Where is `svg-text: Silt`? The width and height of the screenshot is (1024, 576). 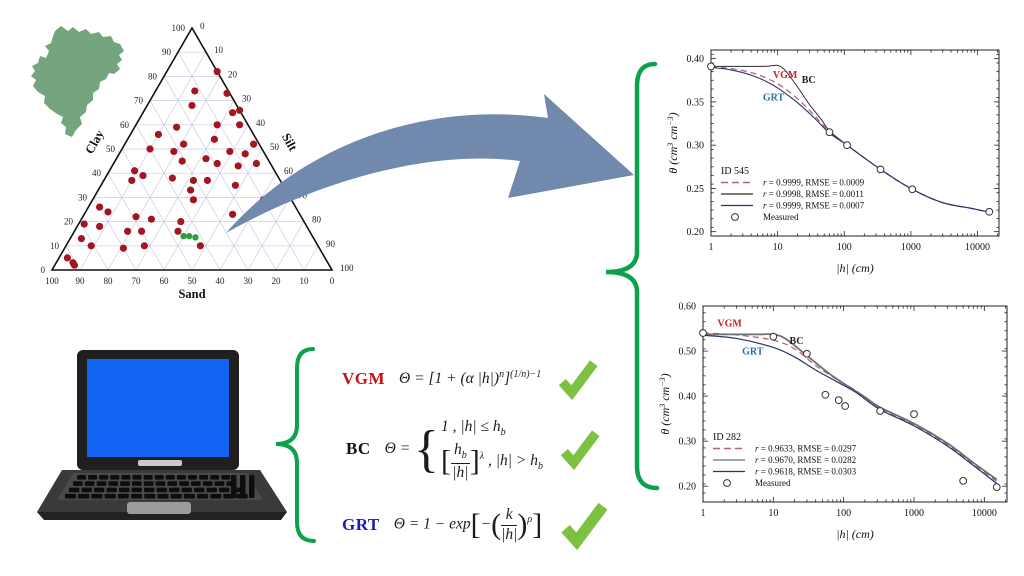
svg-text: Silt is located at coordinates (289, 142).